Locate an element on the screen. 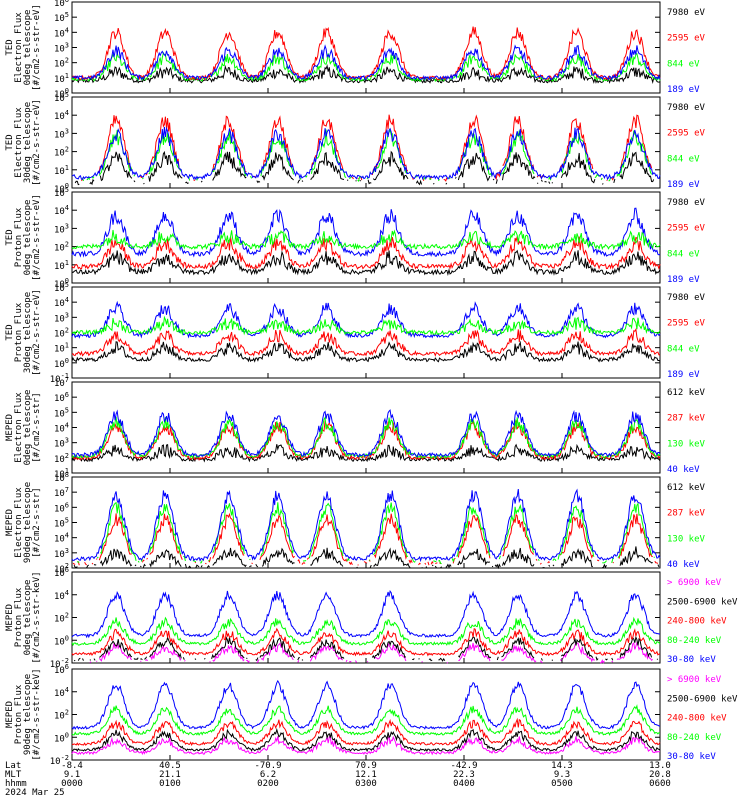 The width and height of the screenshot is (750, 804). legend-entry: 130 keV is located at coordinates (686, 444).